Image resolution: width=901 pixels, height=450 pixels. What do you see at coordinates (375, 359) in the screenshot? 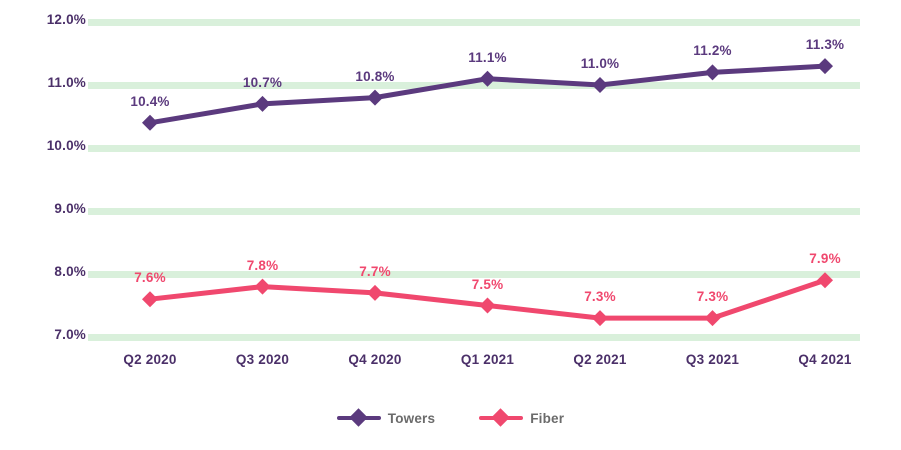
I see `x-tick-label: Q4 2020` at bounding box center [375, 359].